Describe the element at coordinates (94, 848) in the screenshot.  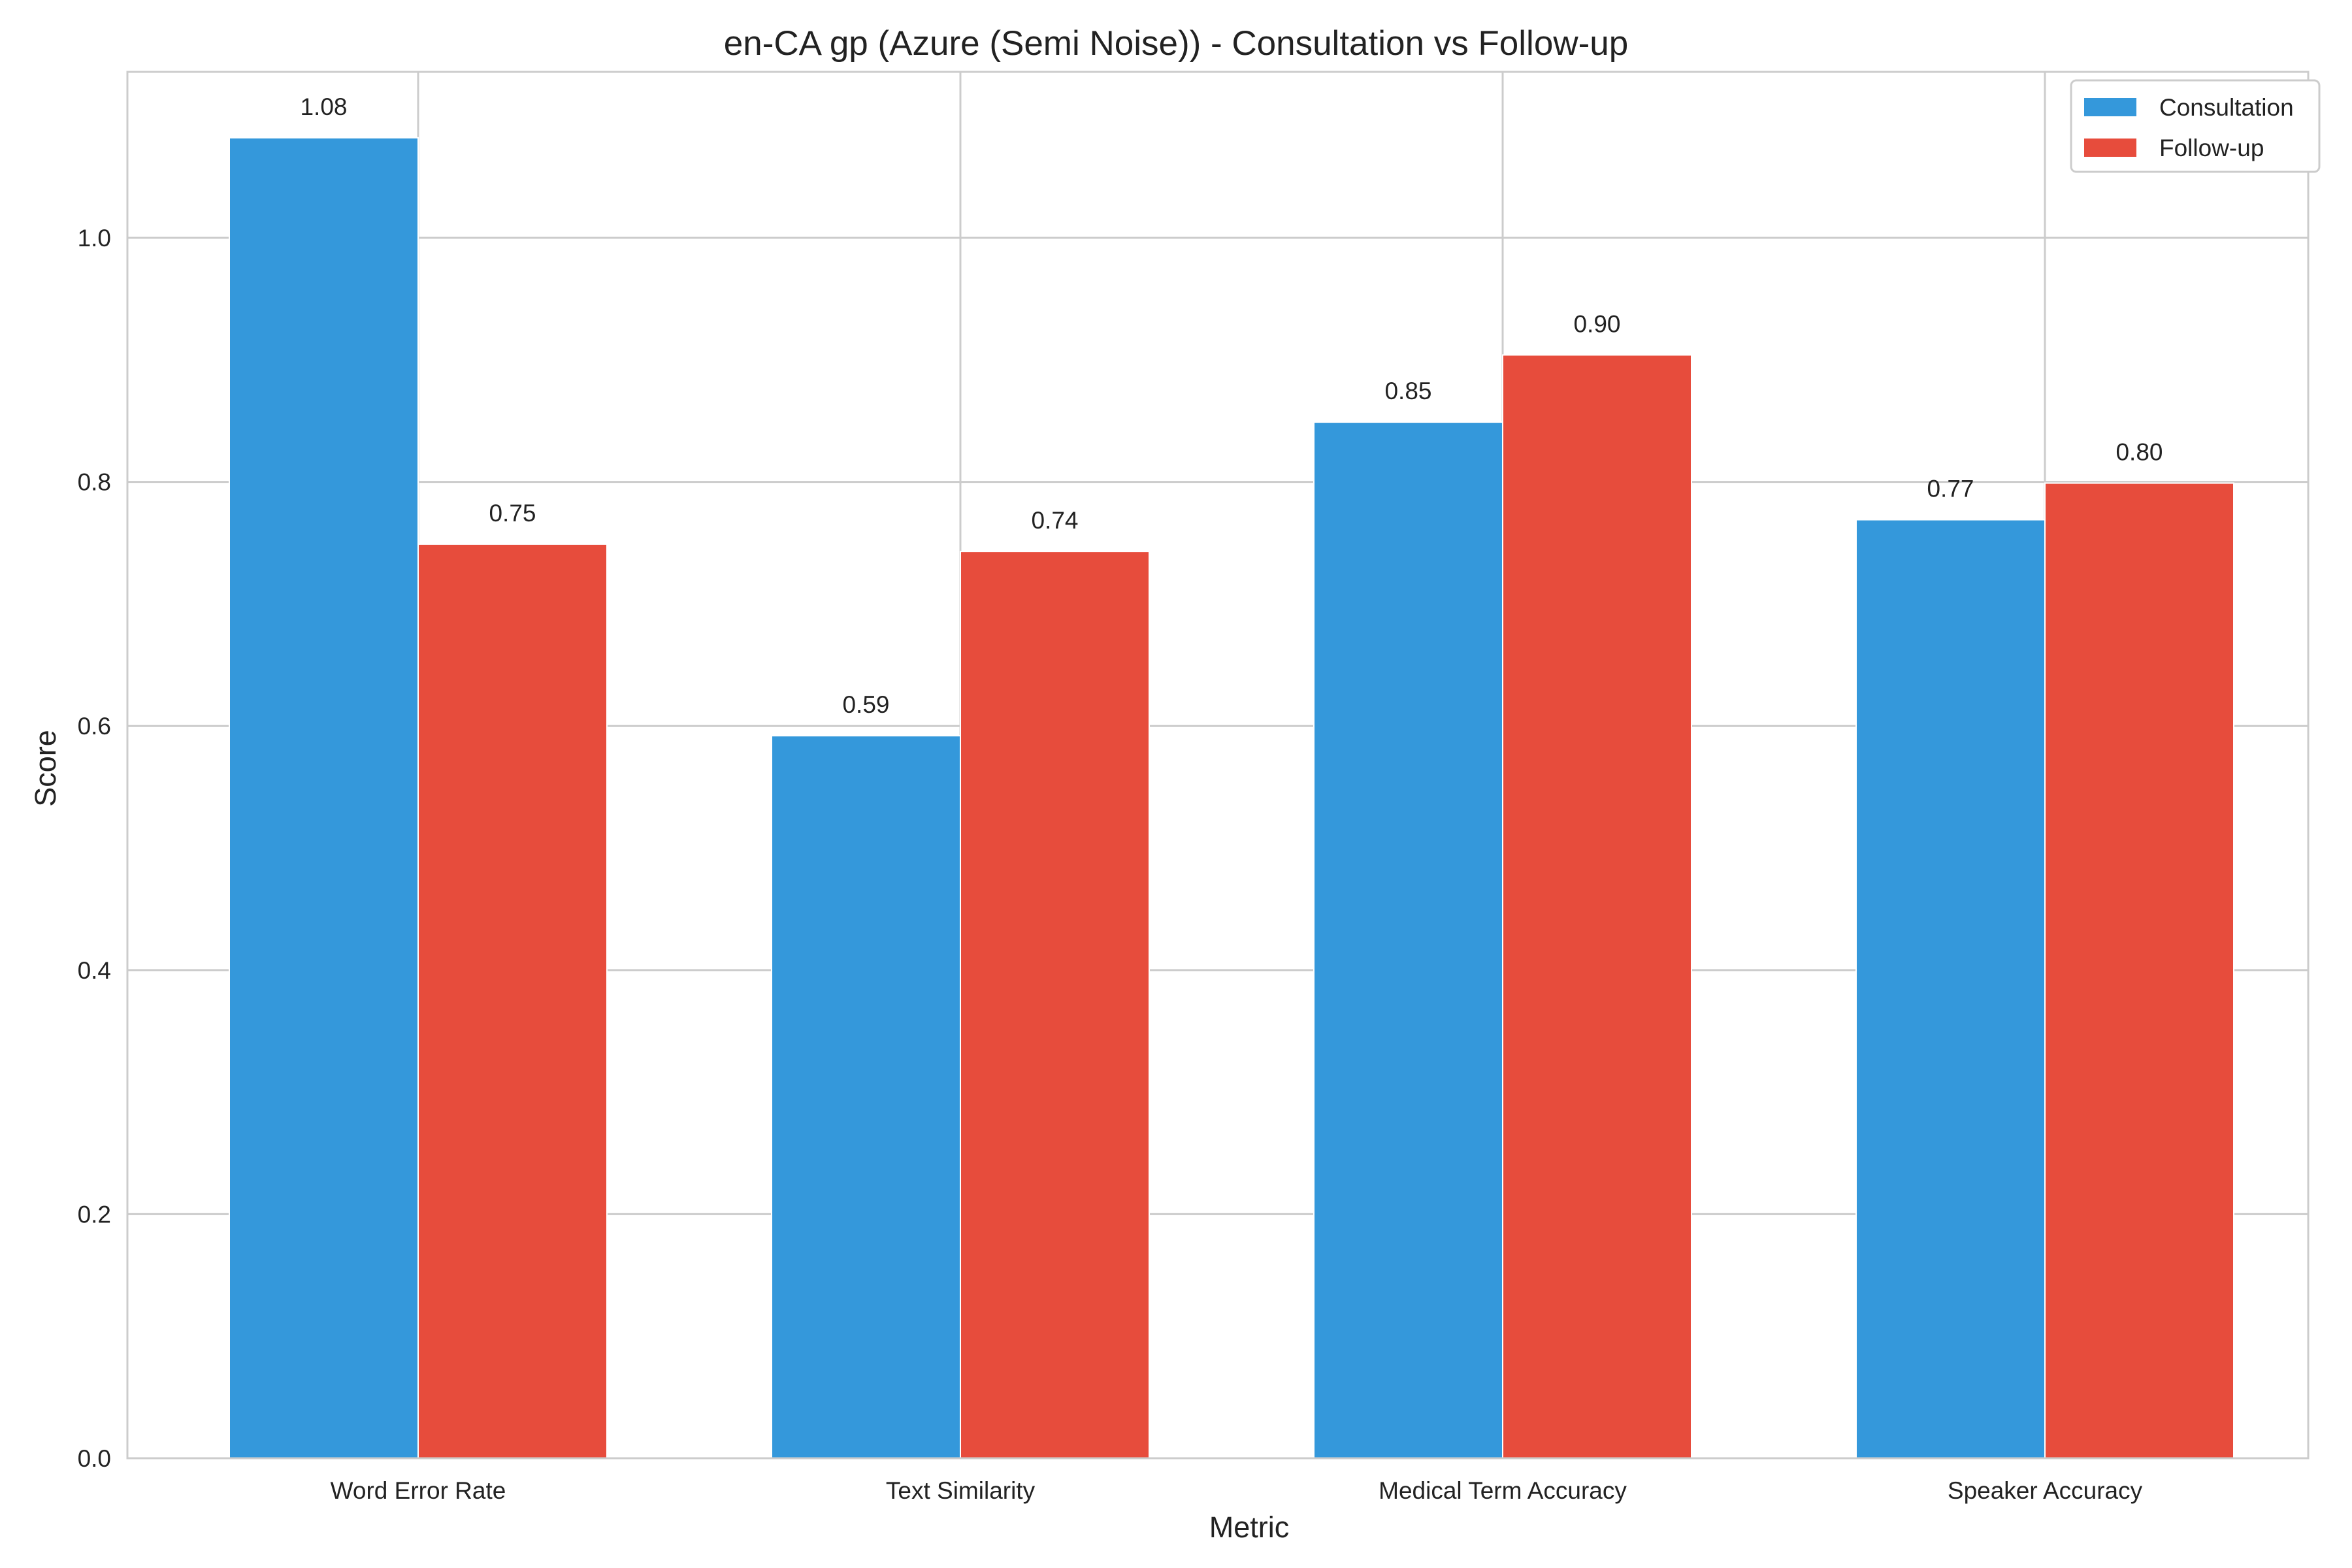
I see `y-axis-ticks: 0.0 0.2 0.4 0.6 0.8 1.0` at that location.